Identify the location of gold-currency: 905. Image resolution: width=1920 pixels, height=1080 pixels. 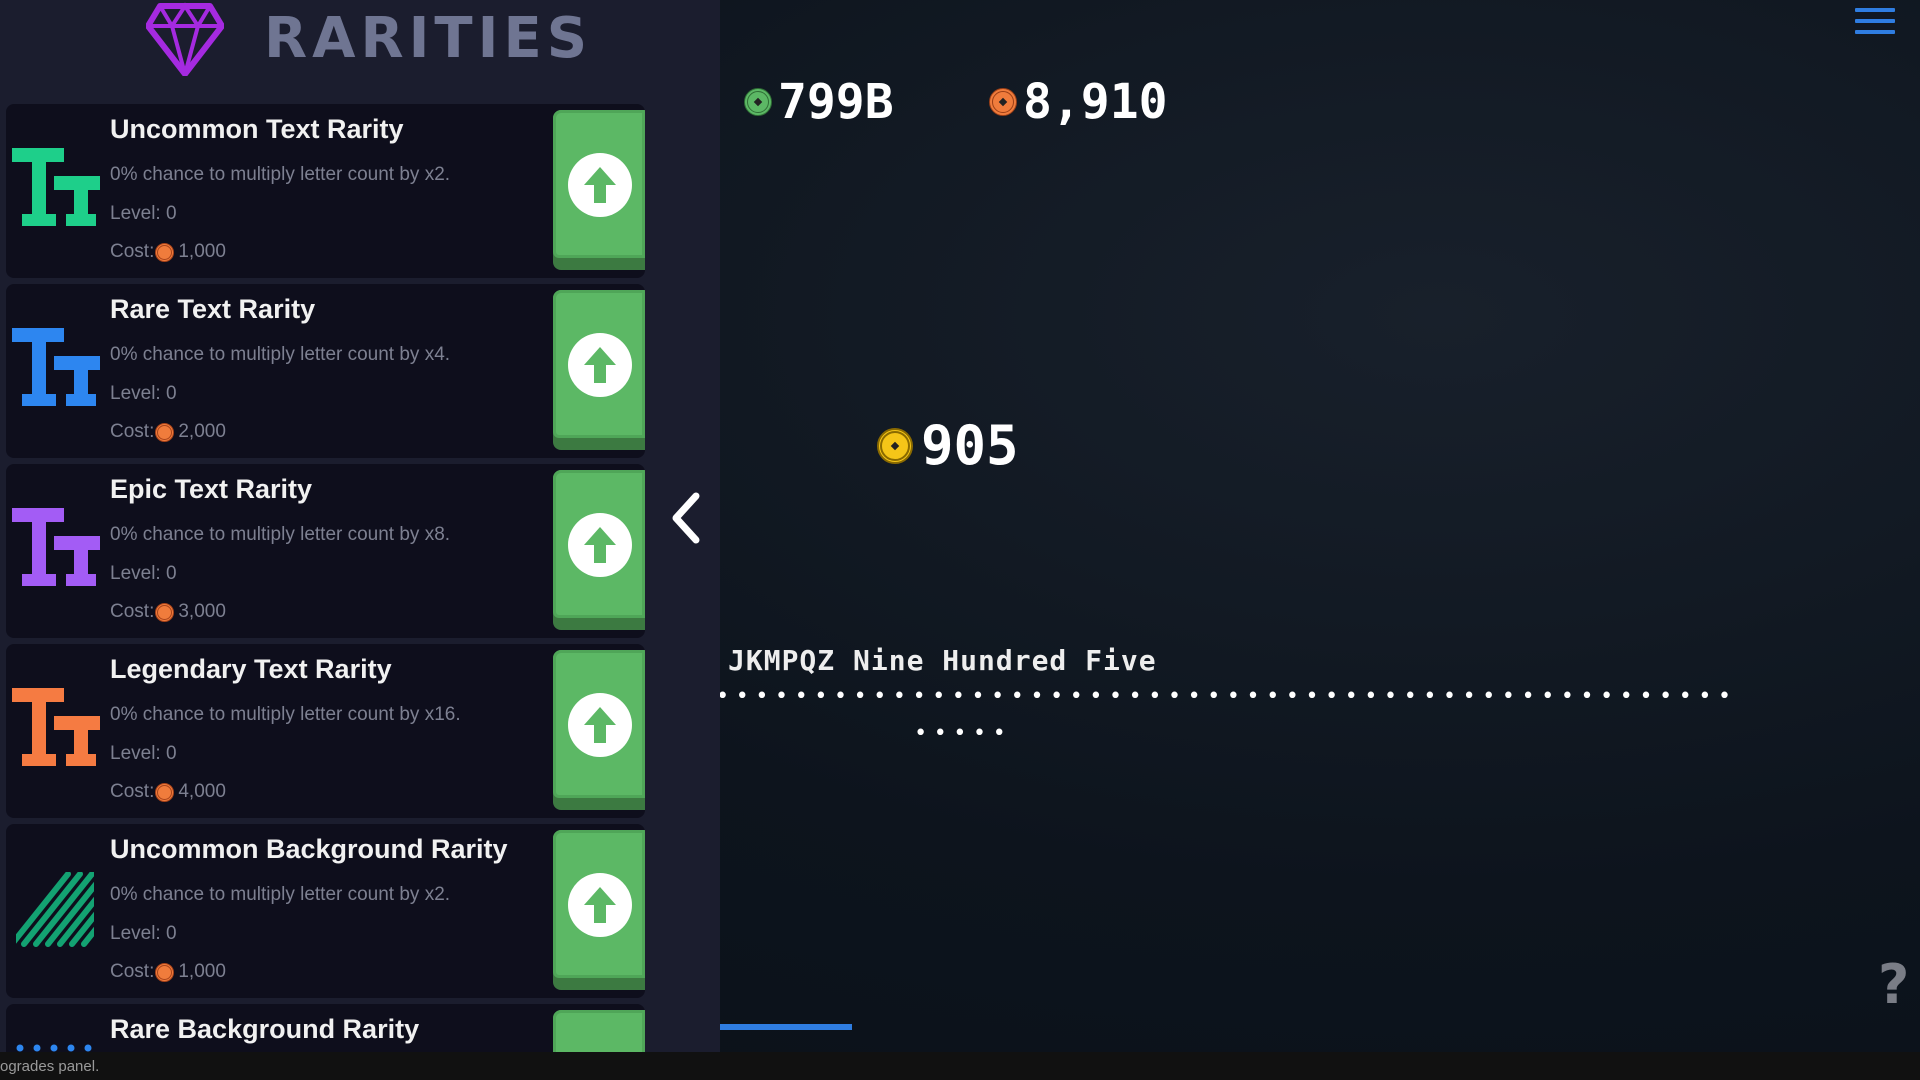
(948, 445).